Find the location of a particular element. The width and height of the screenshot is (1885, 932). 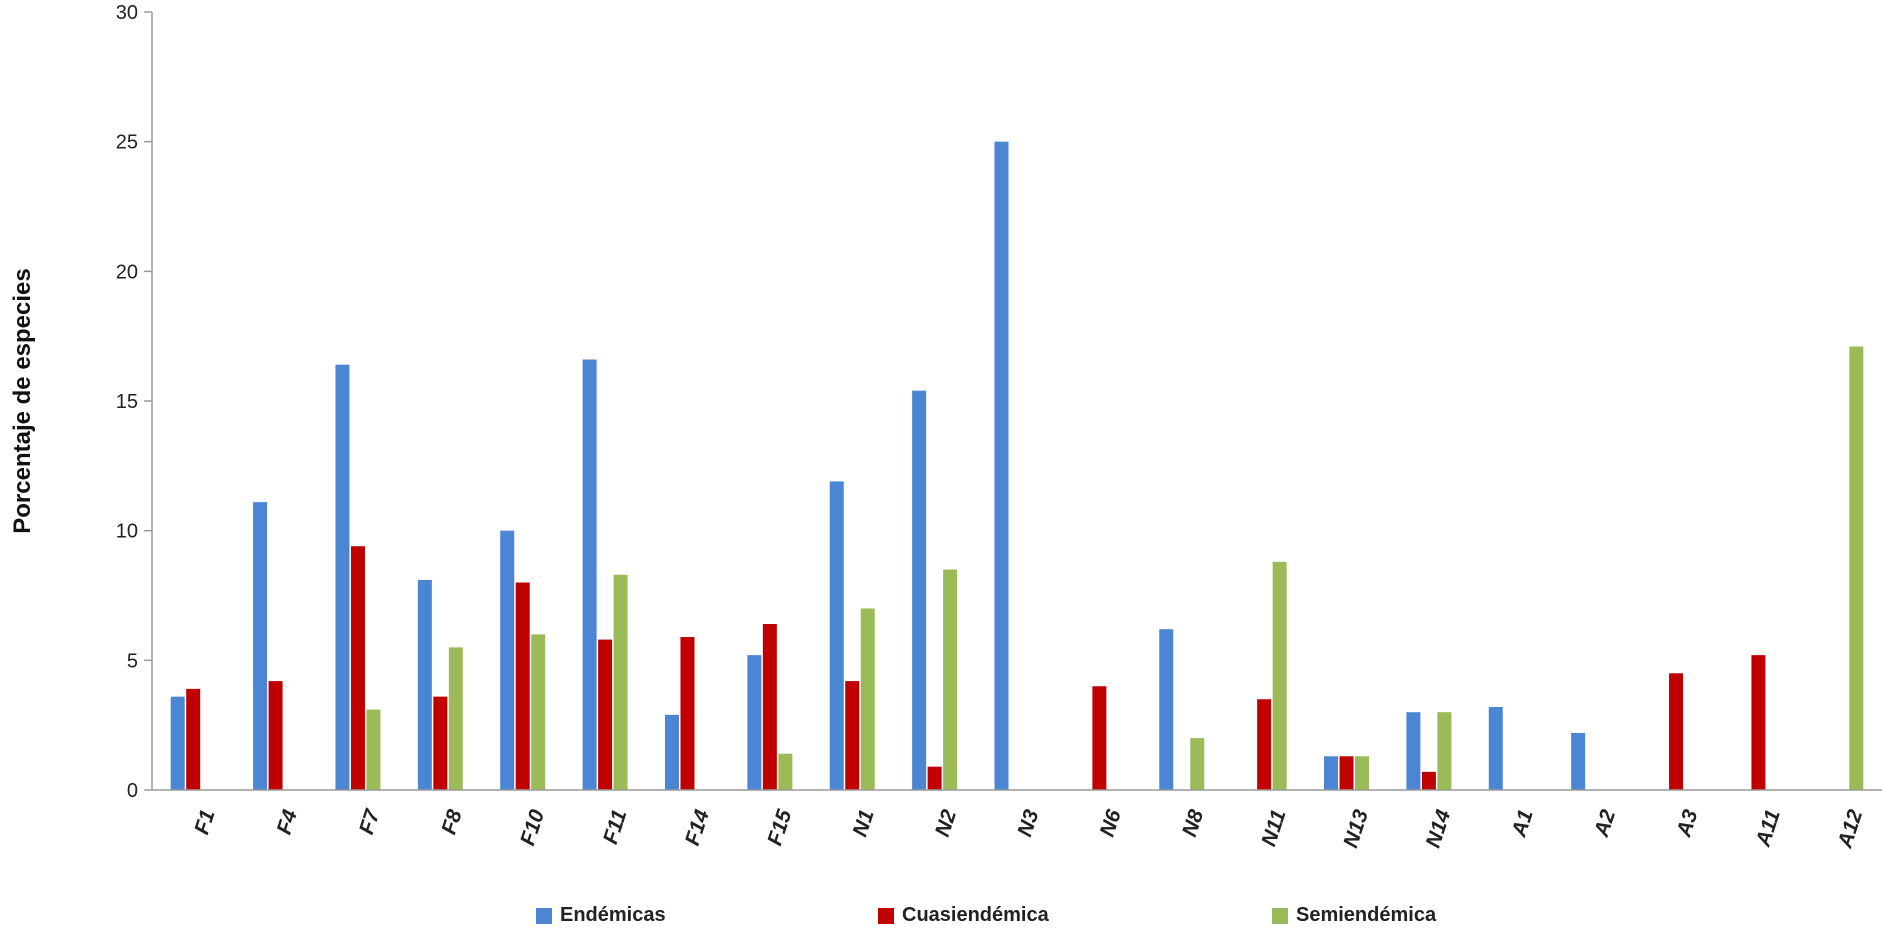

x-tick-label-f4: F4 is located at coordinates (288, 822).